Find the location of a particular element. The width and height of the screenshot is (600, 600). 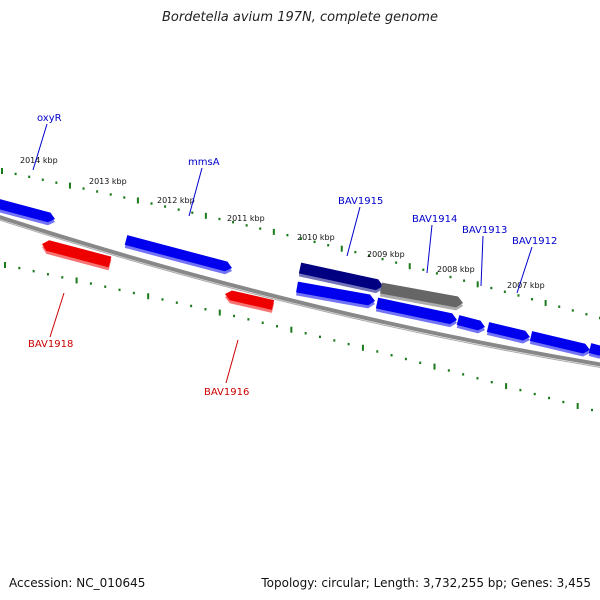

accession-text: Accession: NC_010645 is located at coordinates (77, 583).